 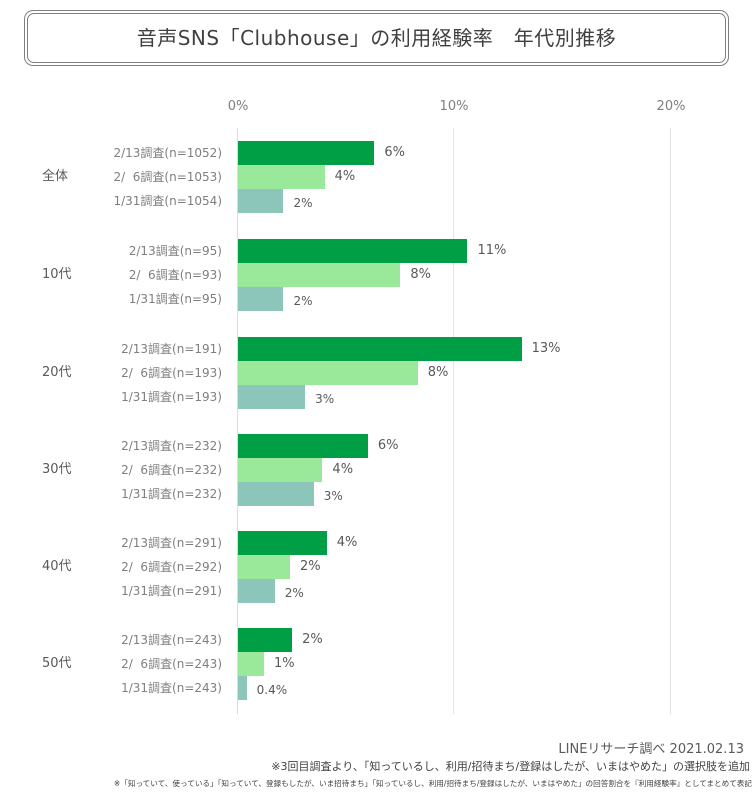 What do you see at coordinates (171, 664) in the screenshot?
I see `series-label: 2/ 6調査(n=243)` at bounding box center [171, 664].